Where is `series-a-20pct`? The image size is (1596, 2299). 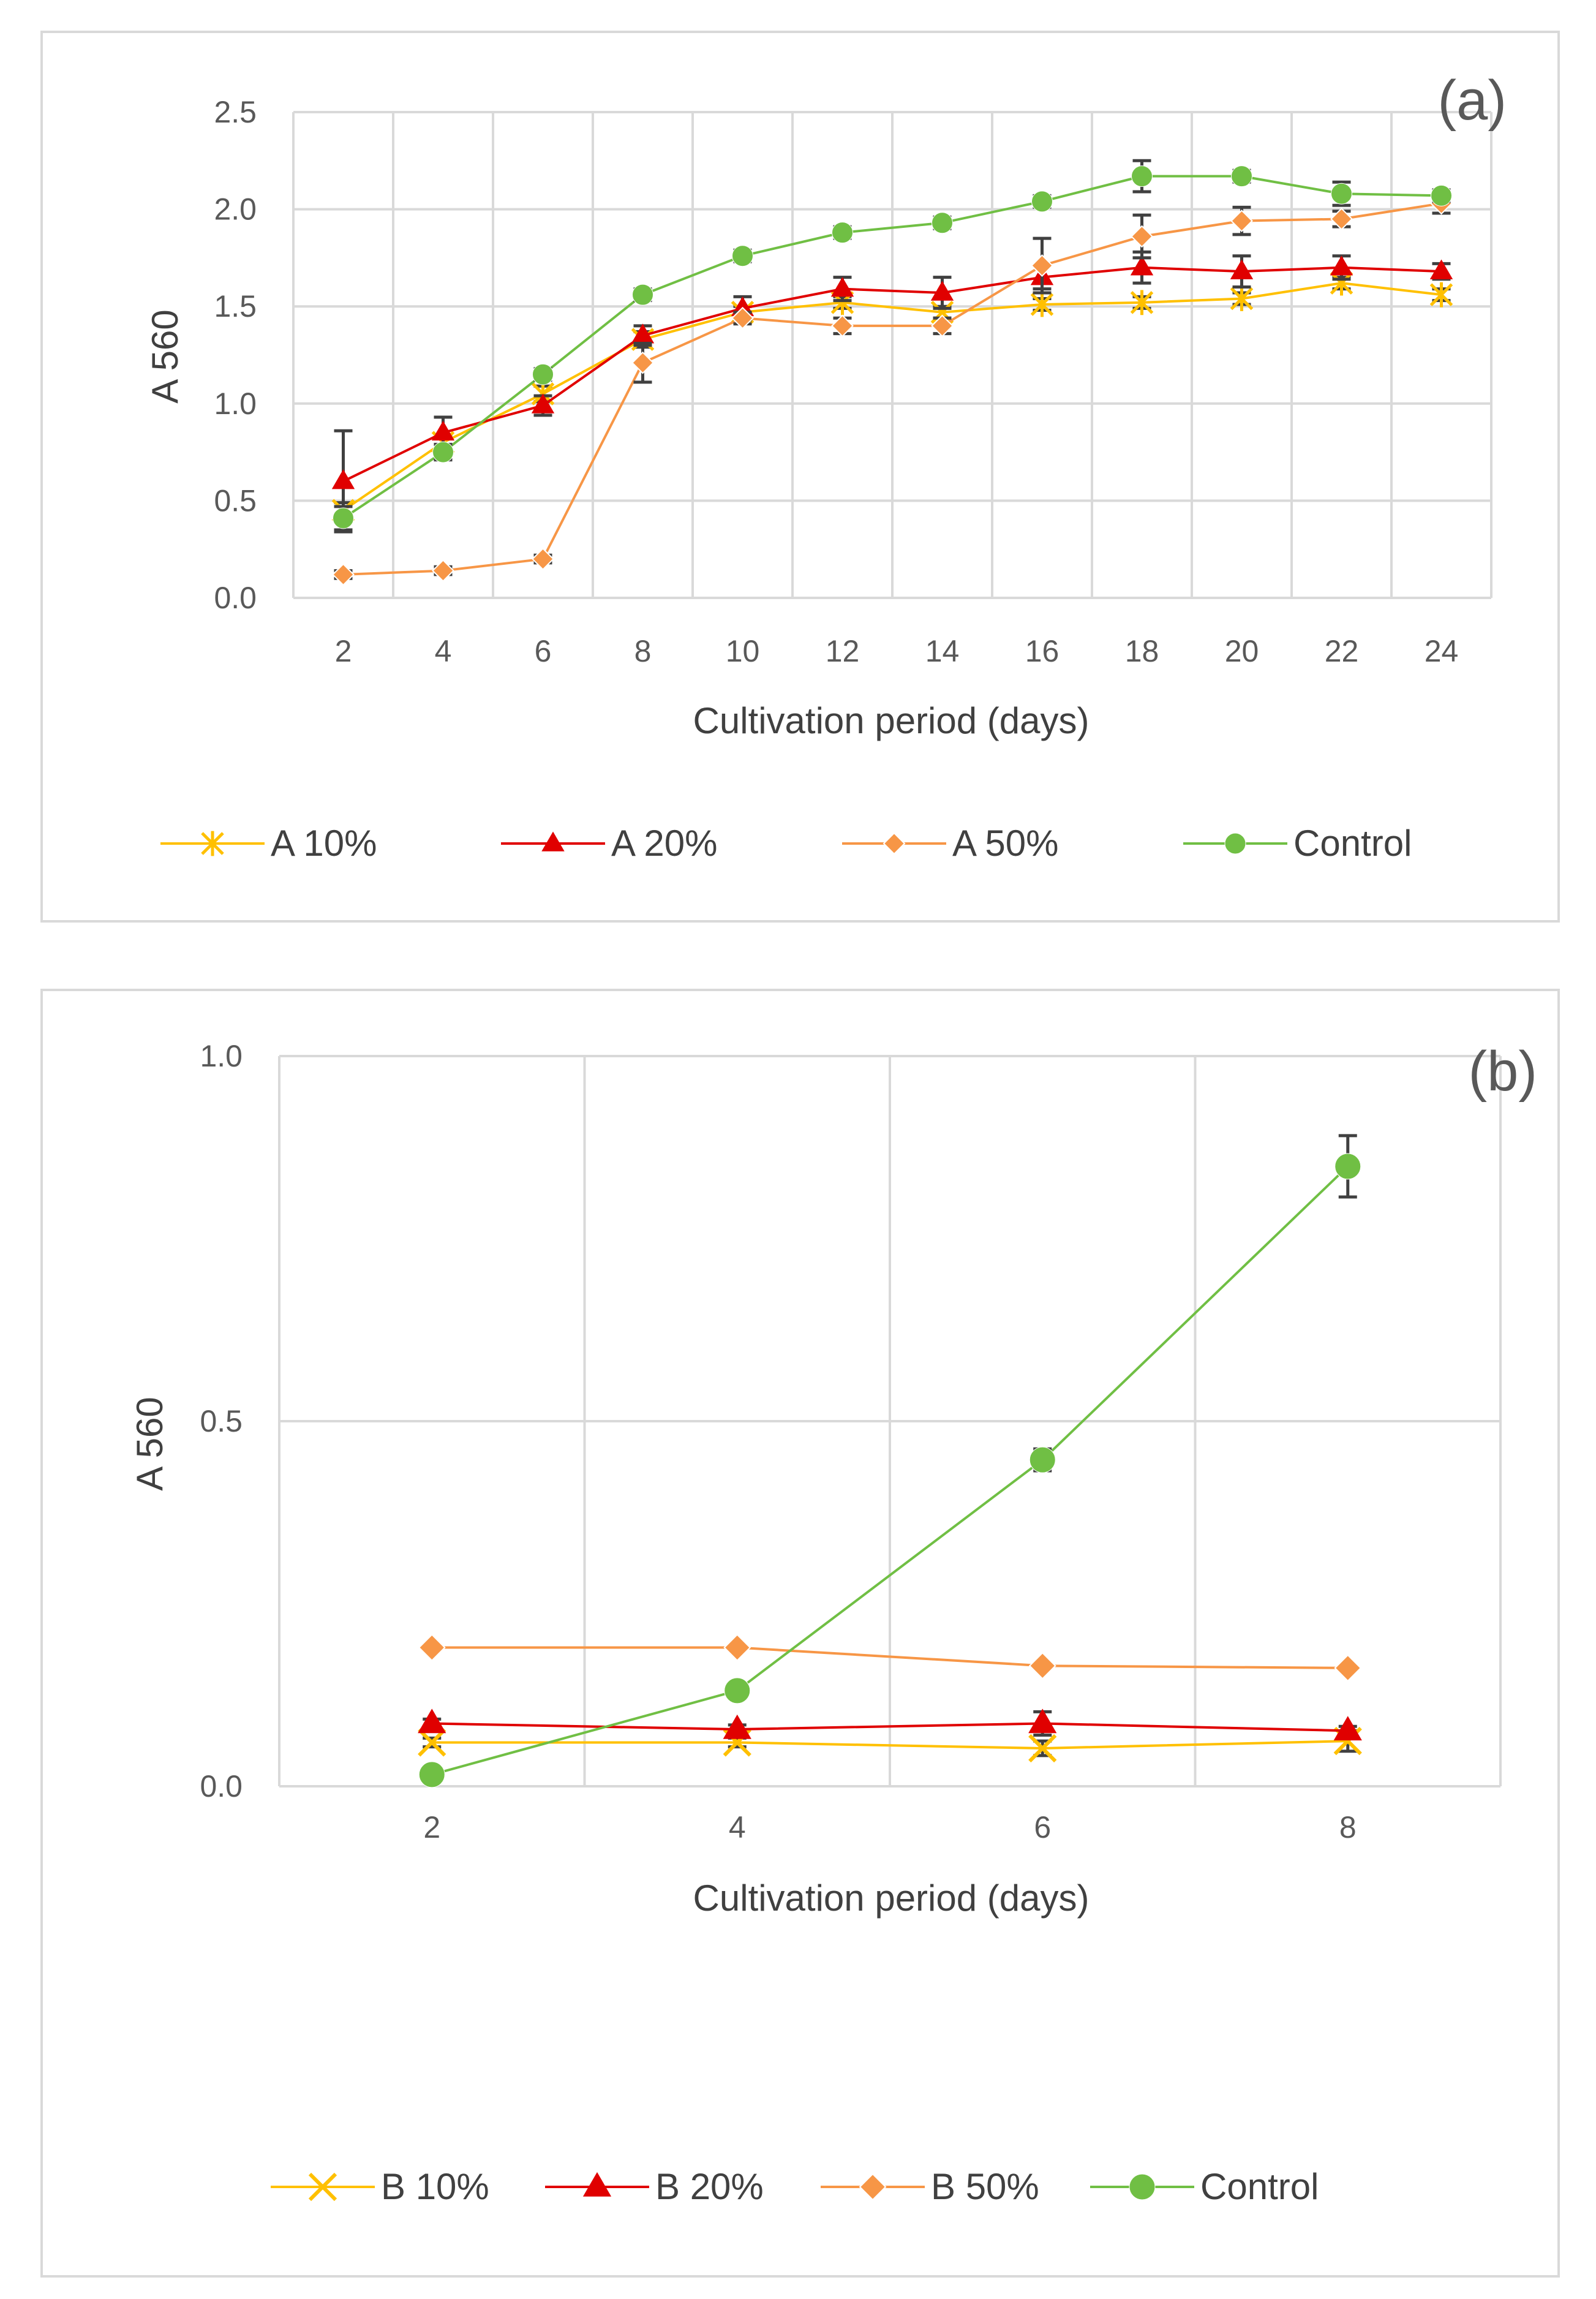
series-a-20pct is located at coordinates (892, 392).